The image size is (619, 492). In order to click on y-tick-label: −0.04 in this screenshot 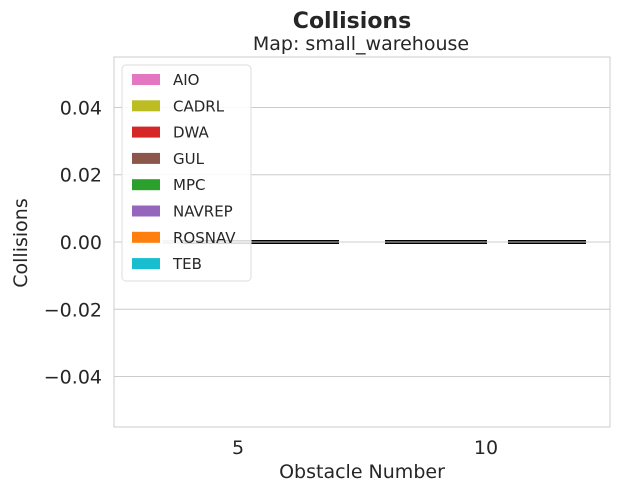, I will do `click(73, 378)`.